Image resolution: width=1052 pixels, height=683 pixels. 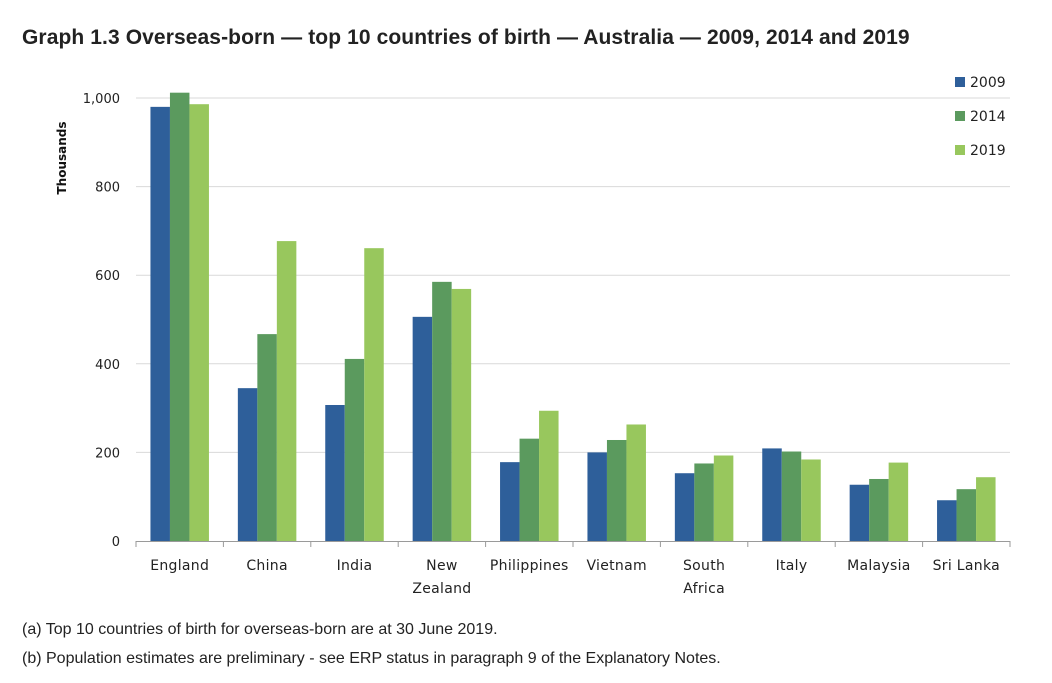 What do you see at coordinates (179, 566) in the screenshot?
I see `x-category-label: England` at bounding box center [179, 566].